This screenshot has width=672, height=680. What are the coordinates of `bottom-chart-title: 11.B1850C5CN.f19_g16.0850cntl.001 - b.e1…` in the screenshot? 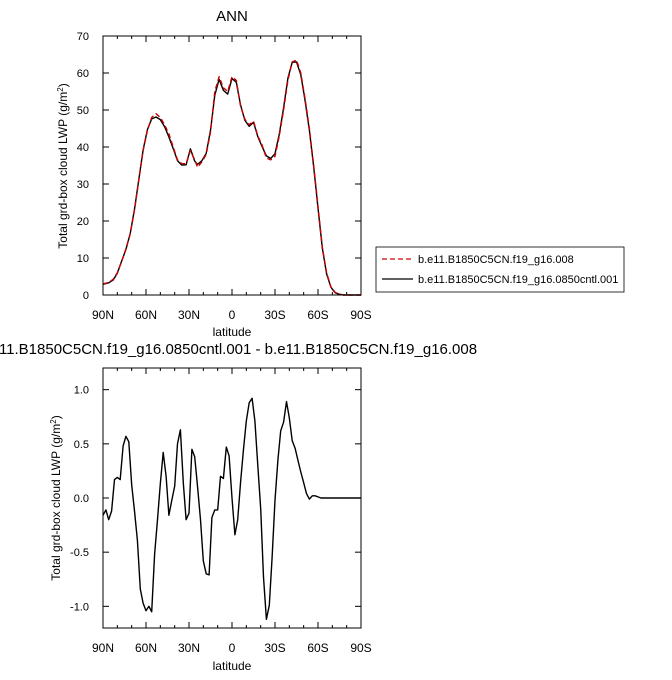 It's located at (238, 349).